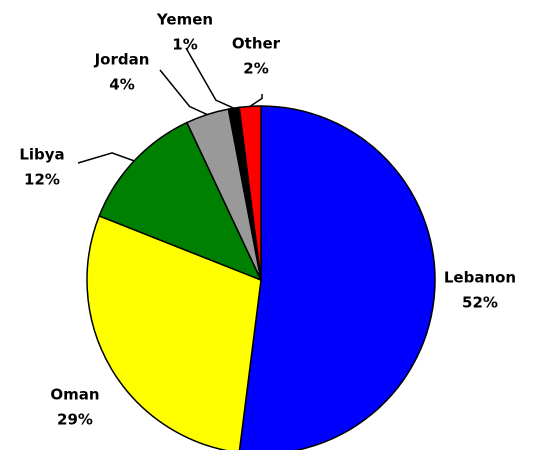  What do you see at coordinates (480, 303) in the screenshot?
I see `value-label: 52%` at bounding box center [480, 303].